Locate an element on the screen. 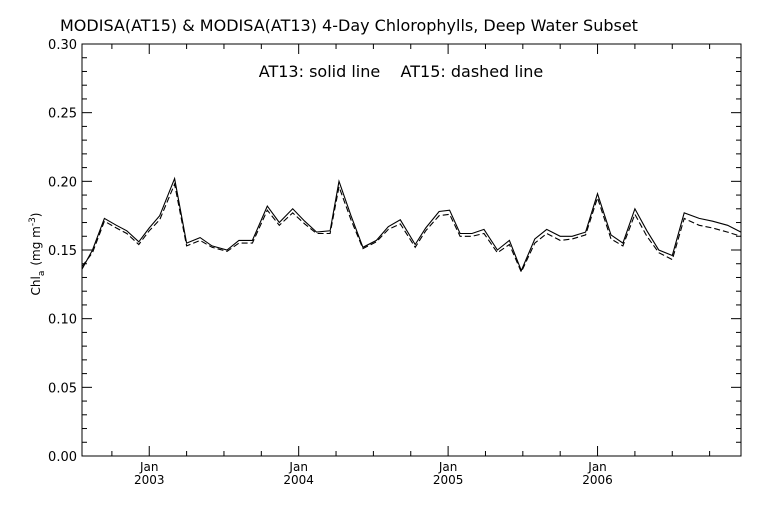 The height and width of the screenshot is (512, 768). y-axis-label-main: Chl is located at coordinates (36, 285).